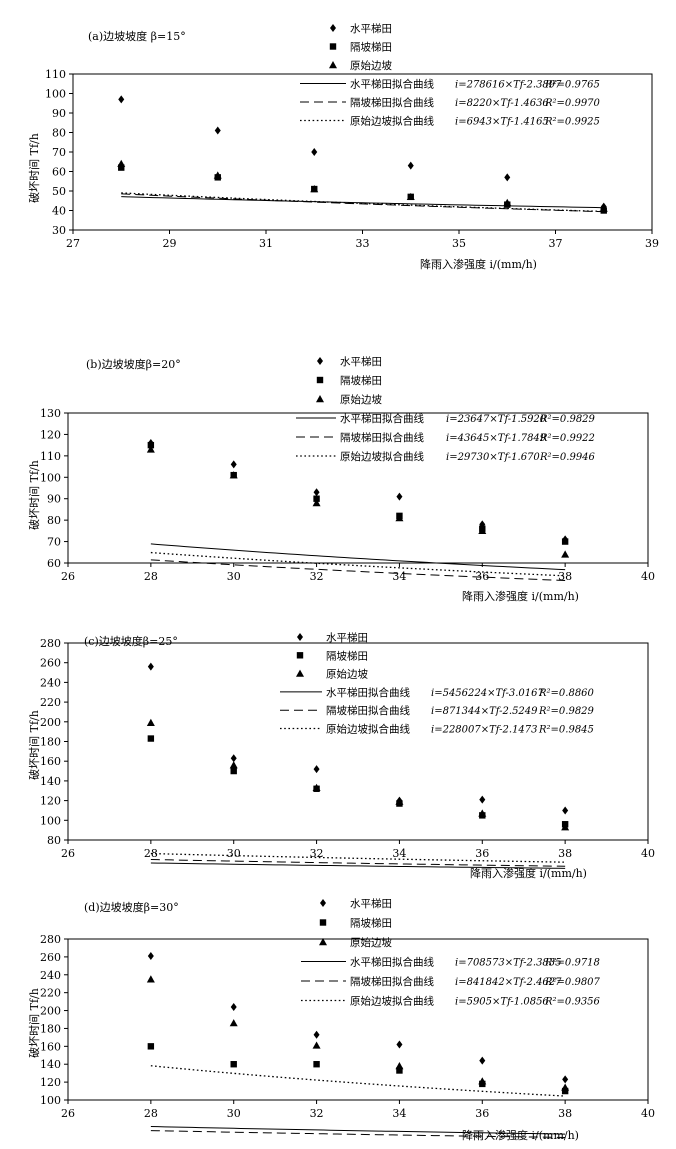 This screenshot has width=676, height=1149. What do you see at coordinates (572, 85) in the screenshot?
I see `fit-r-squared: R²=0.9765` at bounding box center [572, 85].